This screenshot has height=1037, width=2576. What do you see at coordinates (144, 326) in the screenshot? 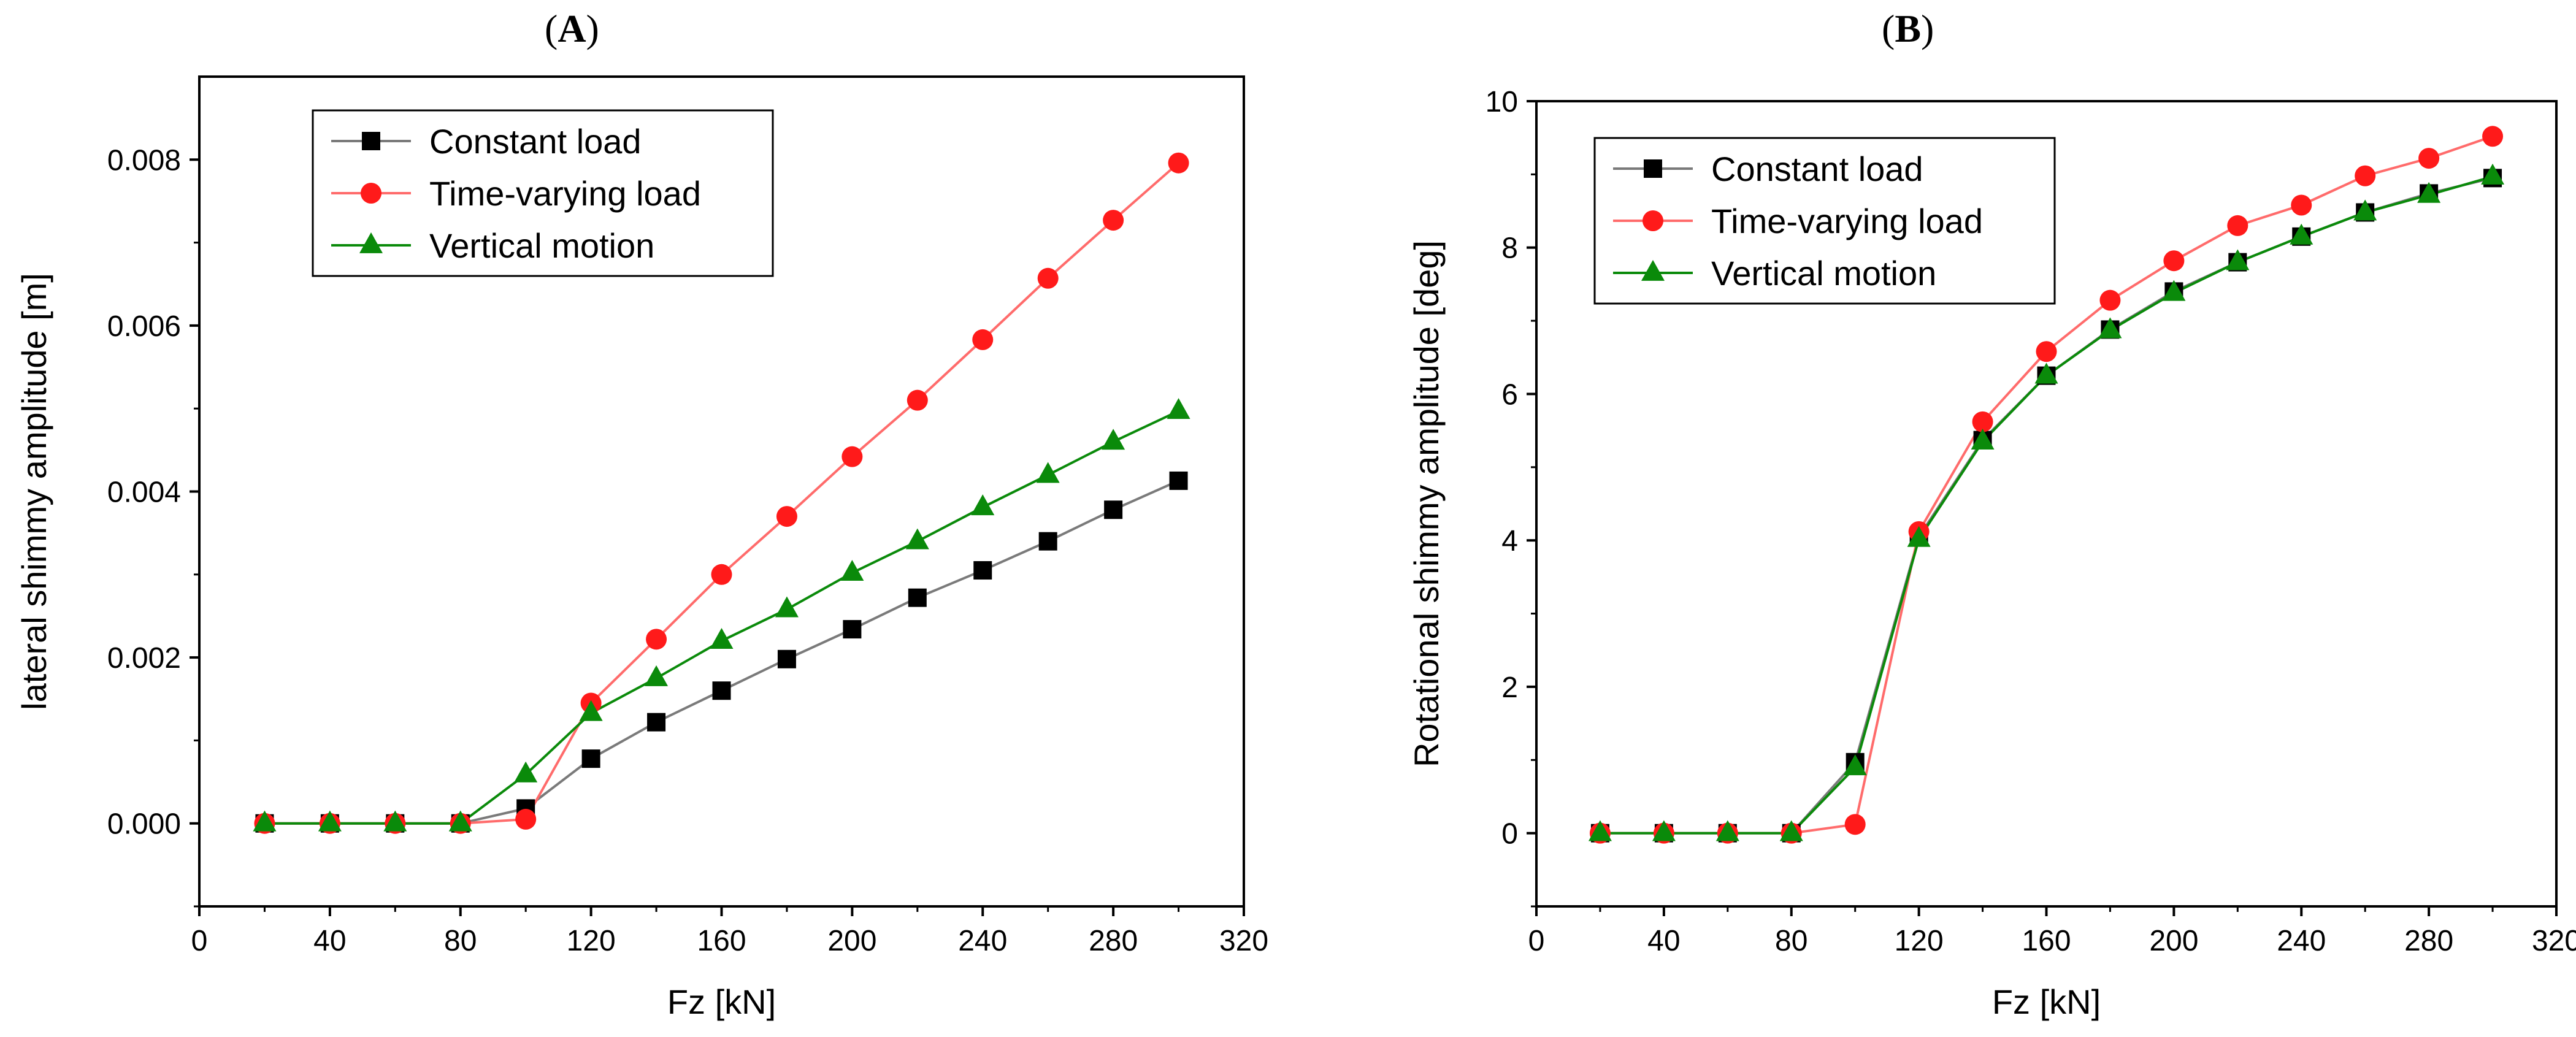
I see `y-tick-label: 0.006` at bounding box center [144, 326].